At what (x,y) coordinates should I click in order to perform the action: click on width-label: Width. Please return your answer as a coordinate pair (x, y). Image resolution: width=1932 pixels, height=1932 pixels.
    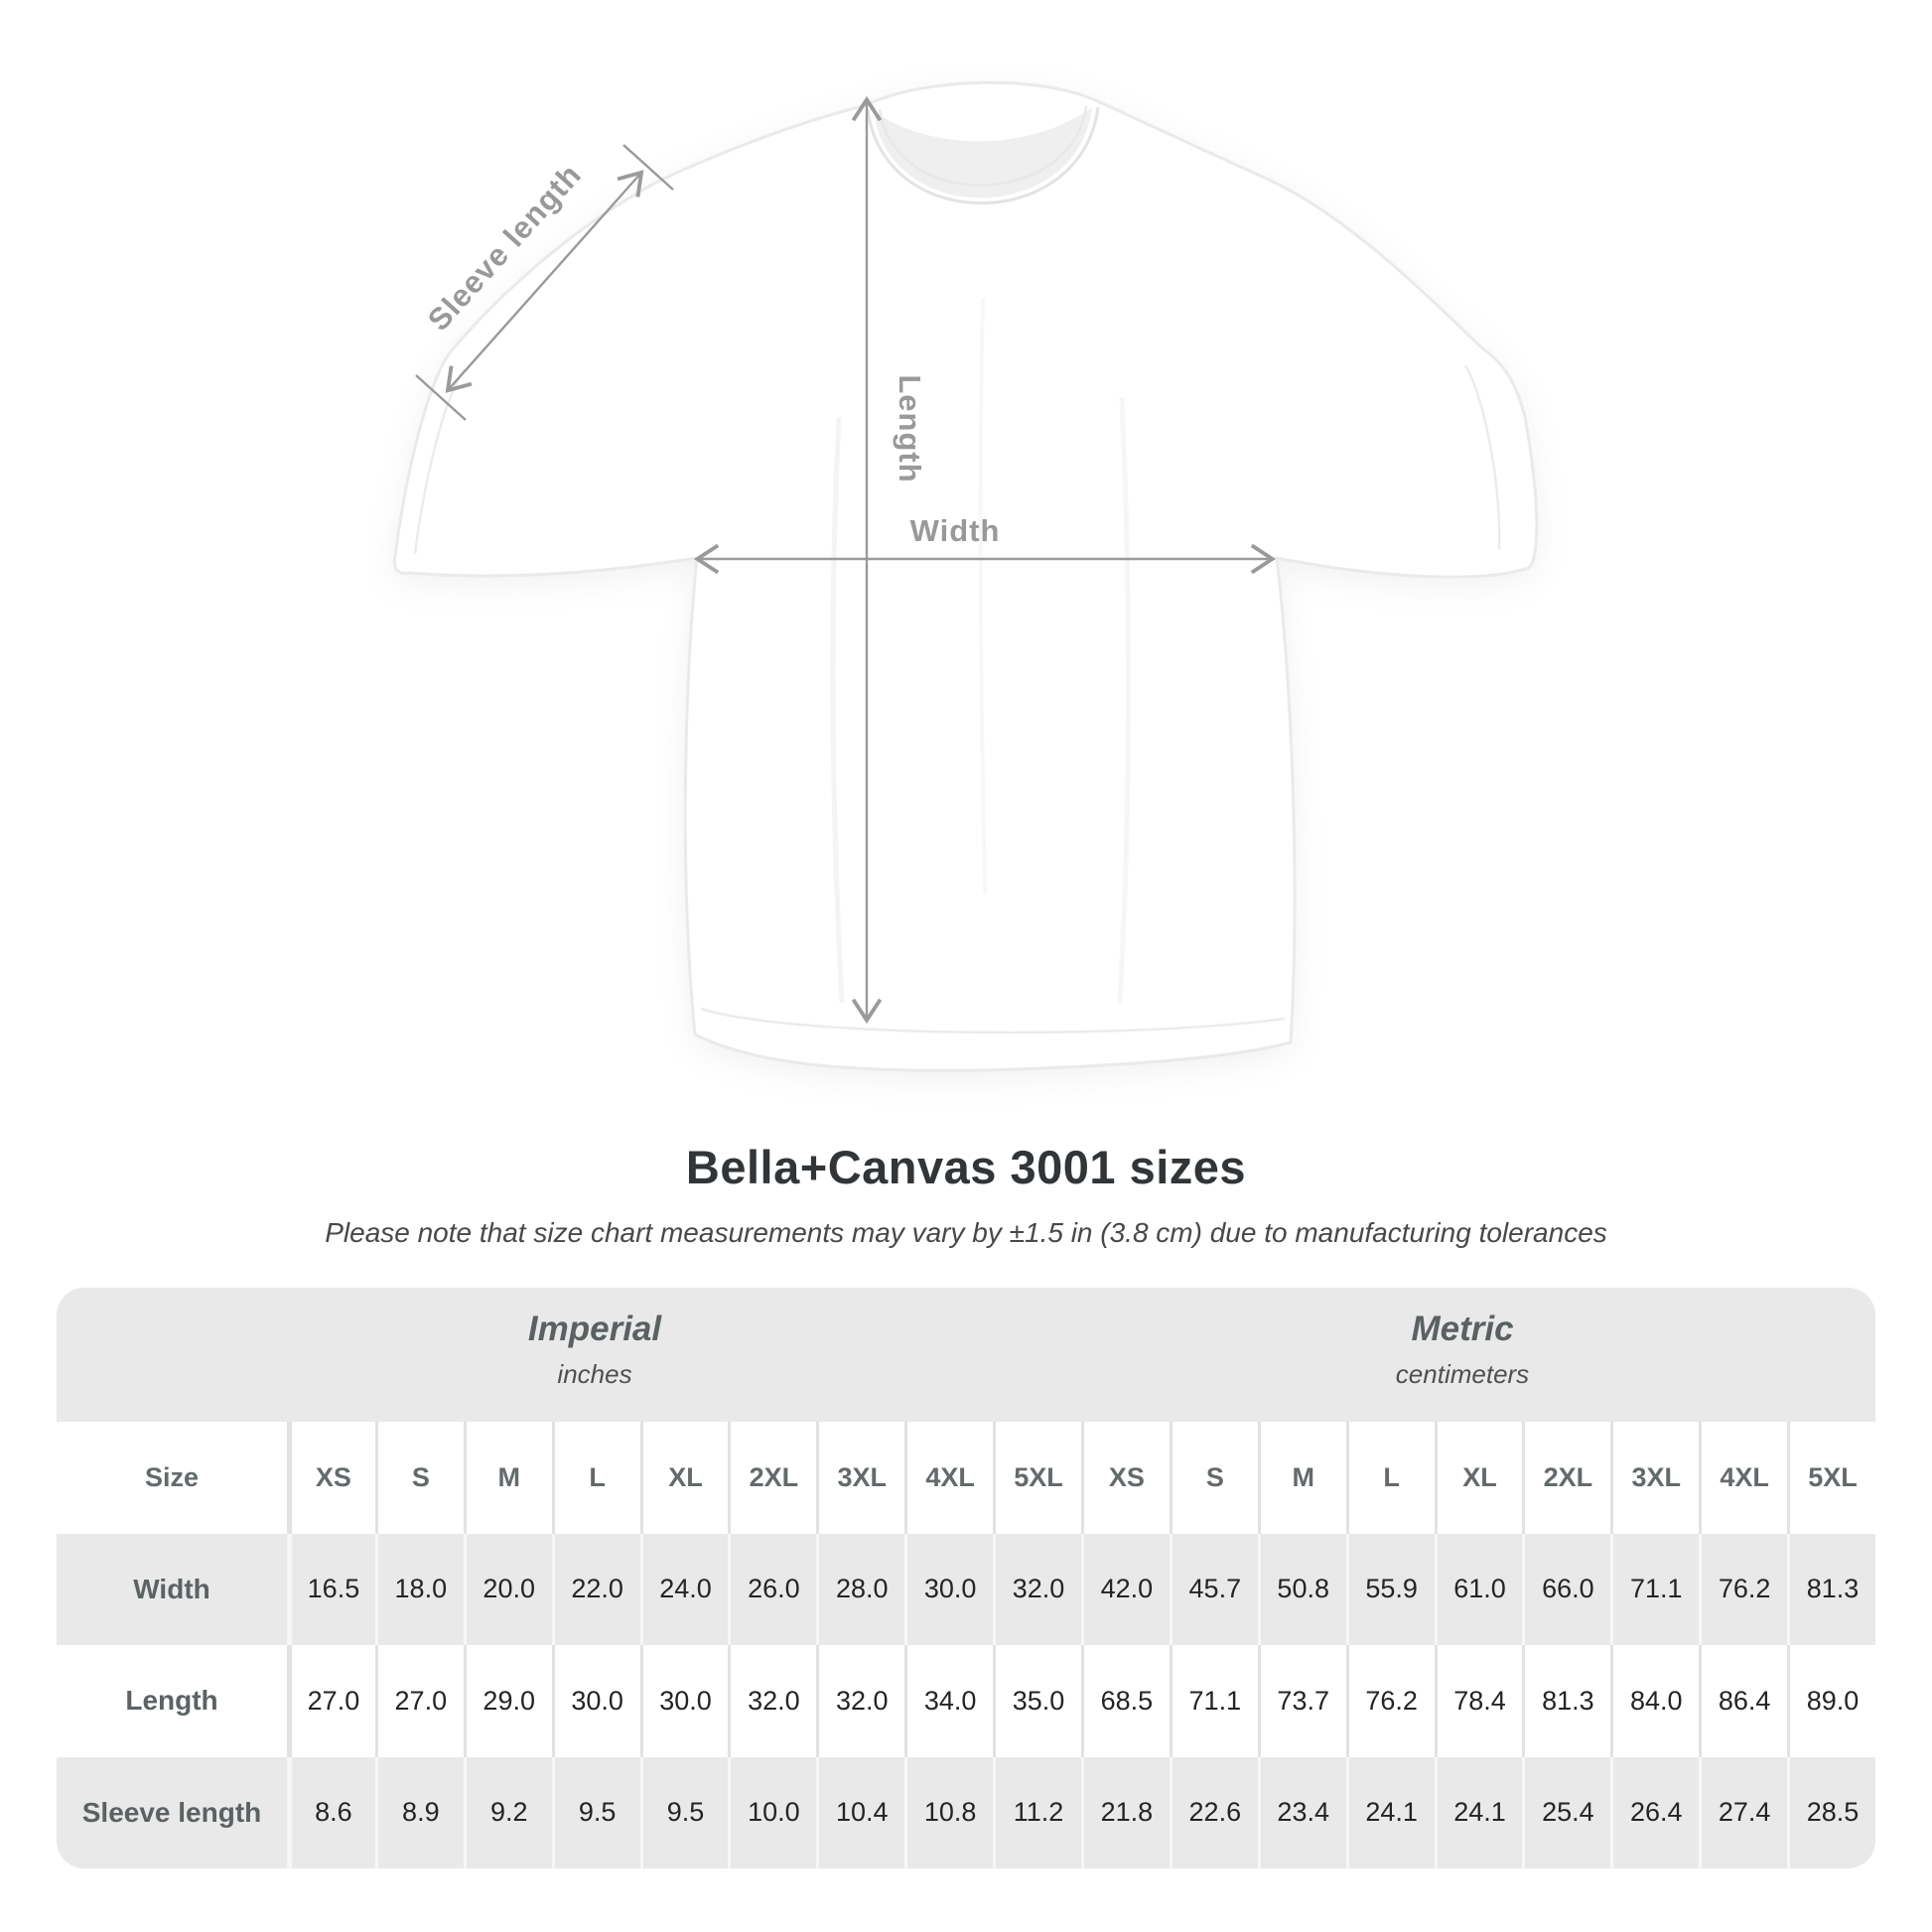
    Looking at the image, I should click on (955, 530).